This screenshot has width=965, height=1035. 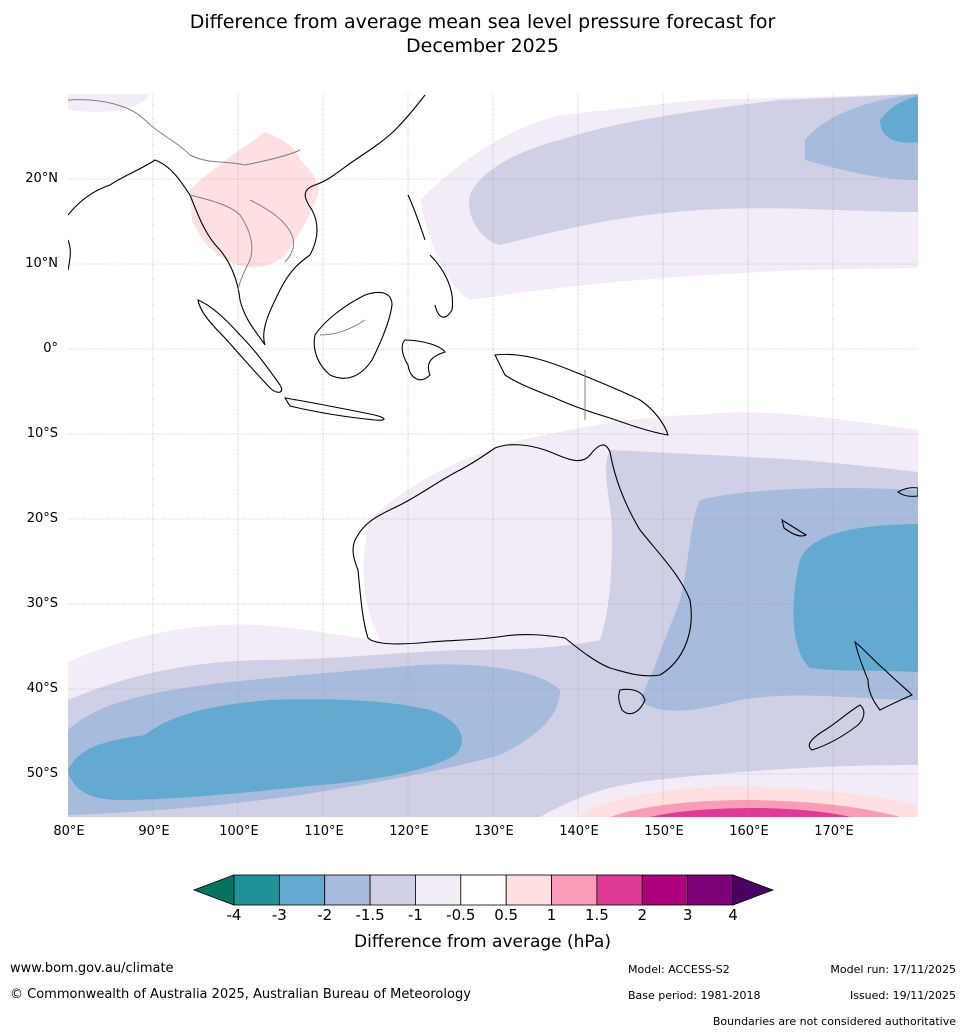 I want to click on coast-new-guinea, so click(x=581, y=394).